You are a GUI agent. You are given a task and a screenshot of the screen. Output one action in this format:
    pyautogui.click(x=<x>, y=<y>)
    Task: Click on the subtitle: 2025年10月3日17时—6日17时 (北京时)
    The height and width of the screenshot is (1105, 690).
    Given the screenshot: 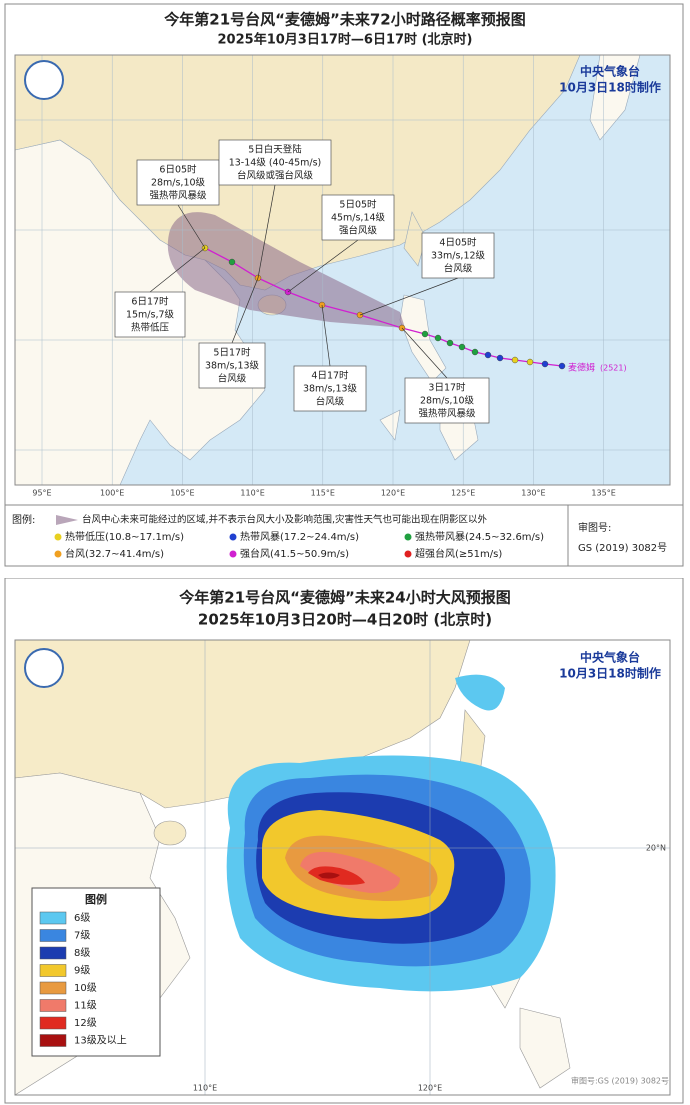 What is the action you would take?
    pyautogui.click(x=345, y=40)
    